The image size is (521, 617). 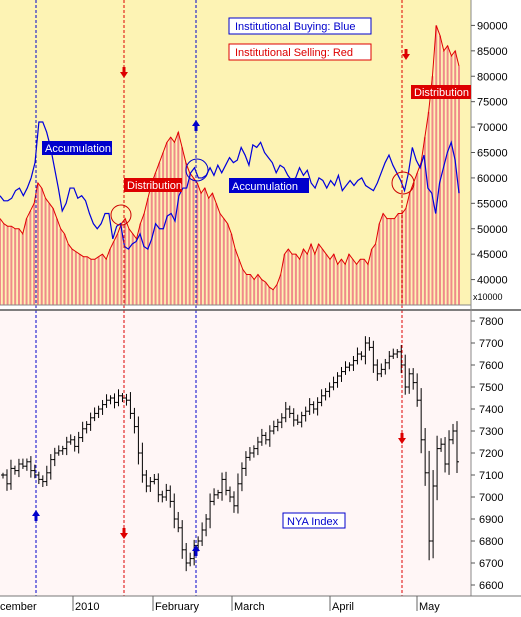 What do you see at coordinates (491, 322) in the screenshot?
I see `bottom-y-tick-label: 7800` at bounding box center [491, 322].